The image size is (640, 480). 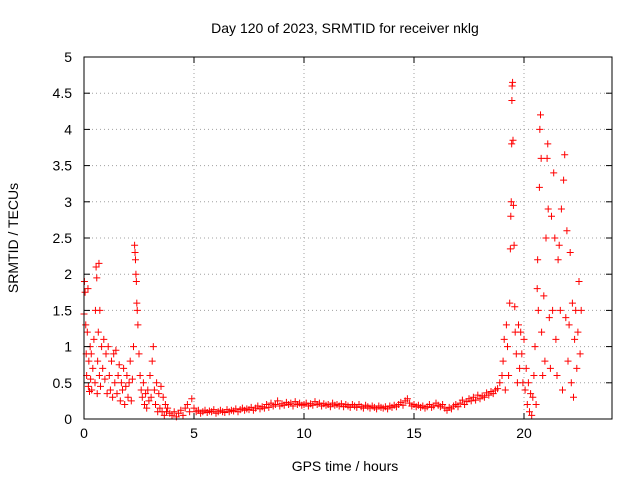 I want to click on y-tick-label: 1, so click(x=68, y=347).